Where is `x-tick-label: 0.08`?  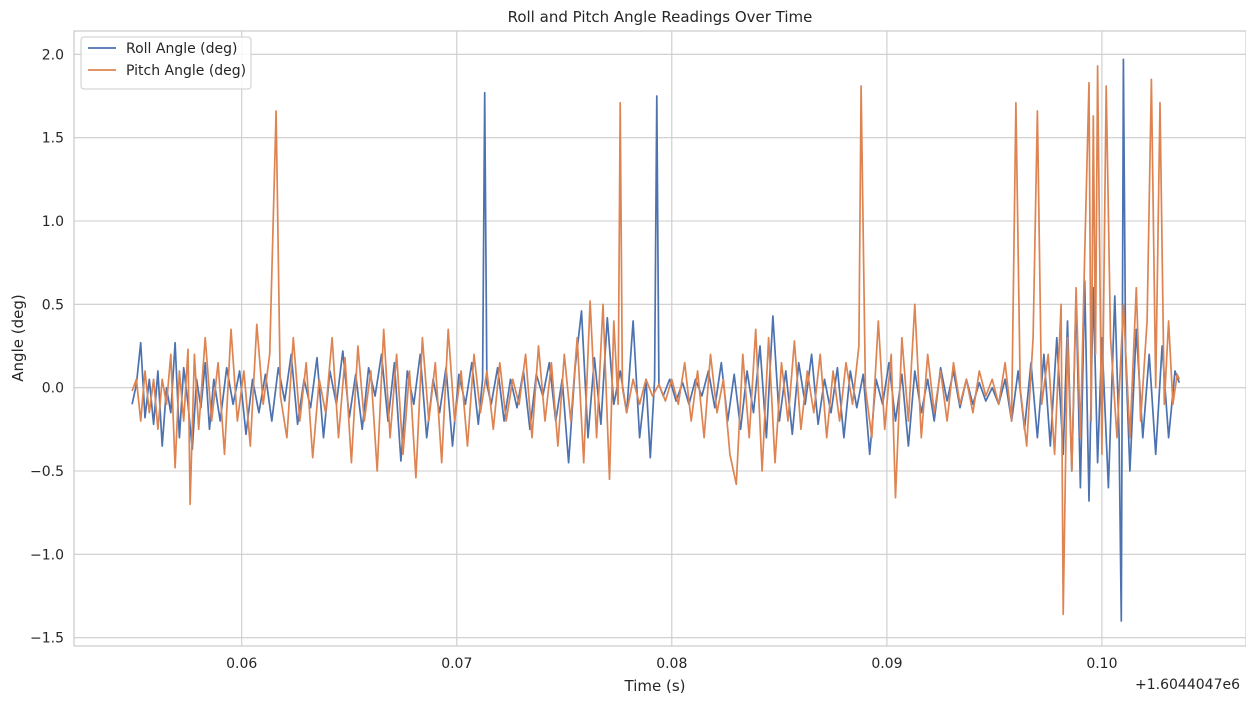 x-tick-label: 0.08 is located at coordinates (671, 664).